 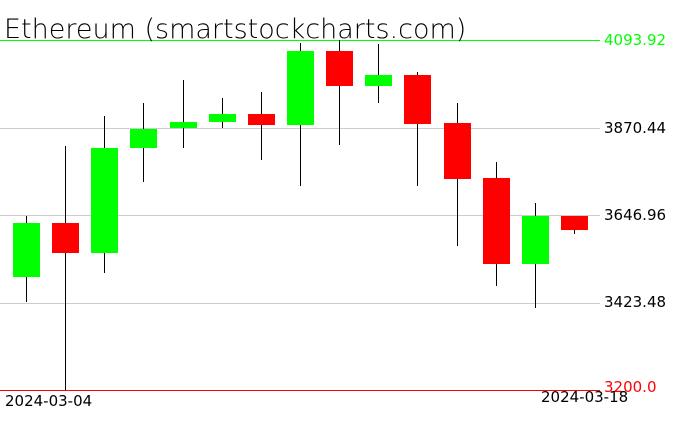 What do you see at coordinates (635, 215) in the screenshot?
I see `y-tick-label: 3646.96` at bounding box center [635, 215].